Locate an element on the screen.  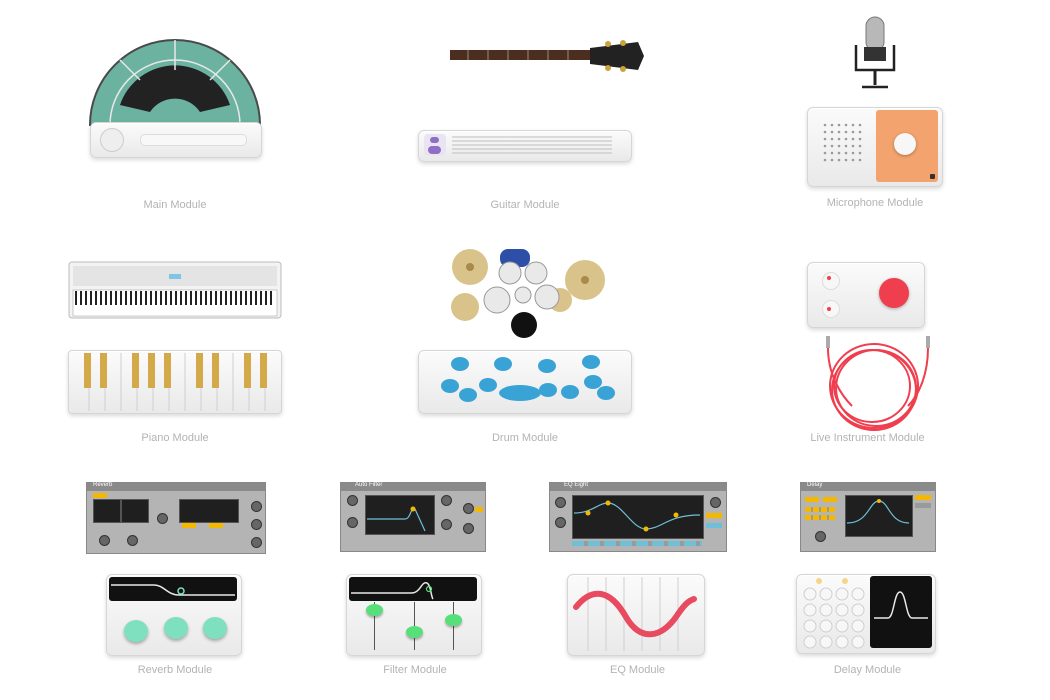
reverb-module: Reverb Reverb Module is located at coordinates (175, 579).